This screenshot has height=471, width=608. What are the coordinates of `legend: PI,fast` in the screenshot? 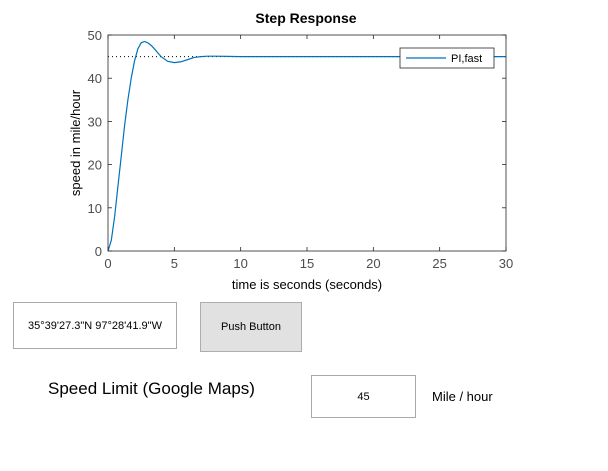 It's located at (447, 58).